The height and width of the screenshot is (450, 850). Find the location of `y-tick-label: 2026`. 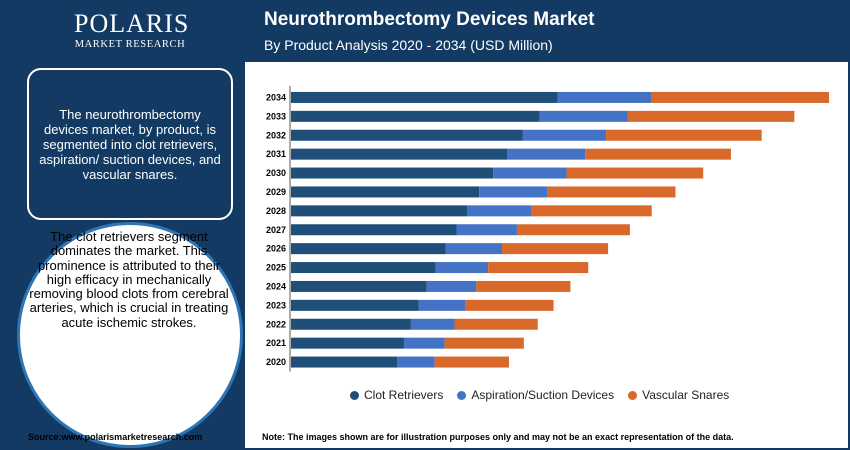

y-tick-label: 2026 is located at coordinates (276, 249).